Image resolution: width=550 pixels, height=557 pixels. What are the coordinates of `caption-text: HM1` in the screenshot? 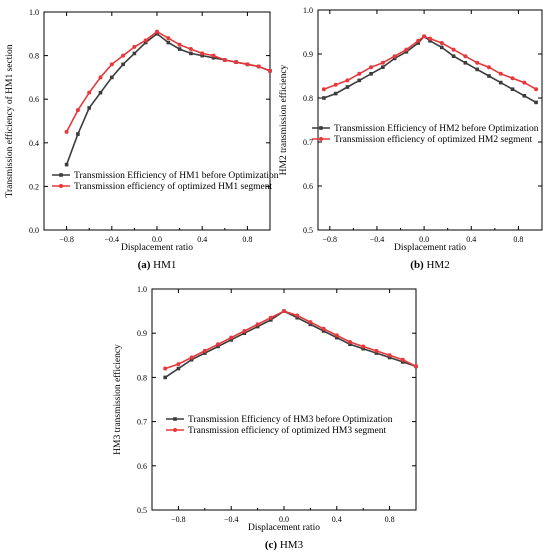 It's located at (163, 265).